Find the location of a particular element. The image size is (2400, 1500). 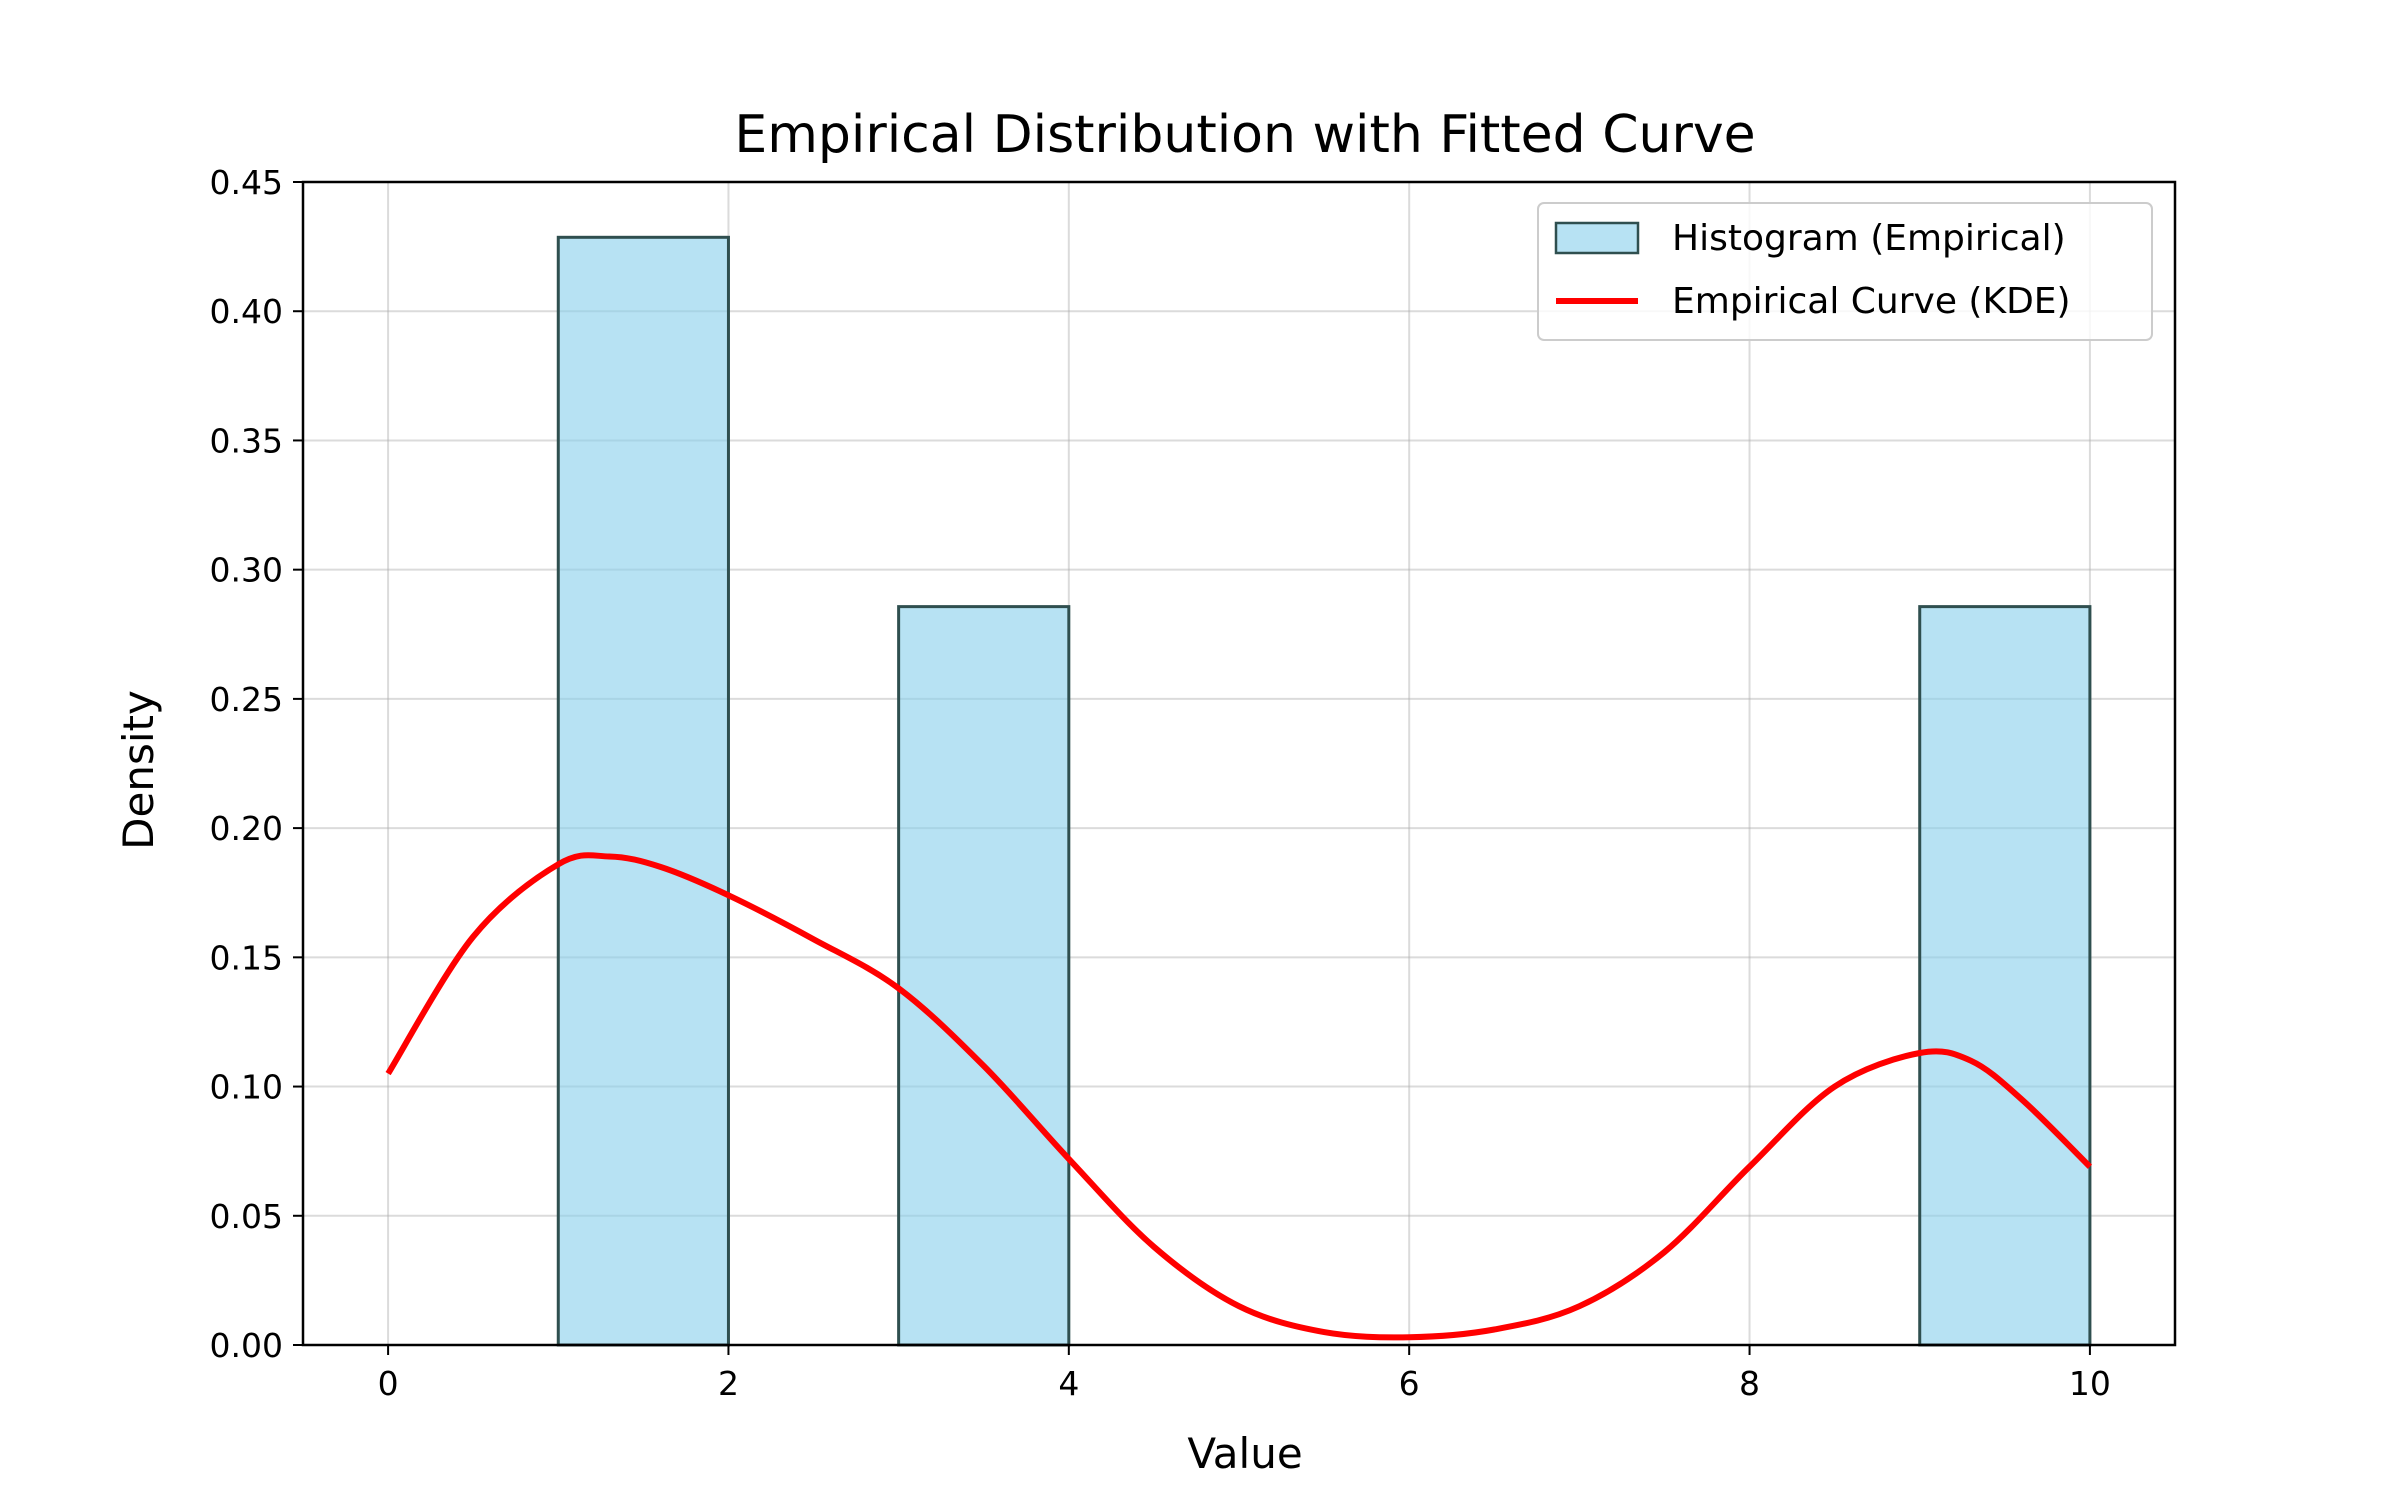

y-tick-label: 0.00 is located at coordinates (246, 1345).